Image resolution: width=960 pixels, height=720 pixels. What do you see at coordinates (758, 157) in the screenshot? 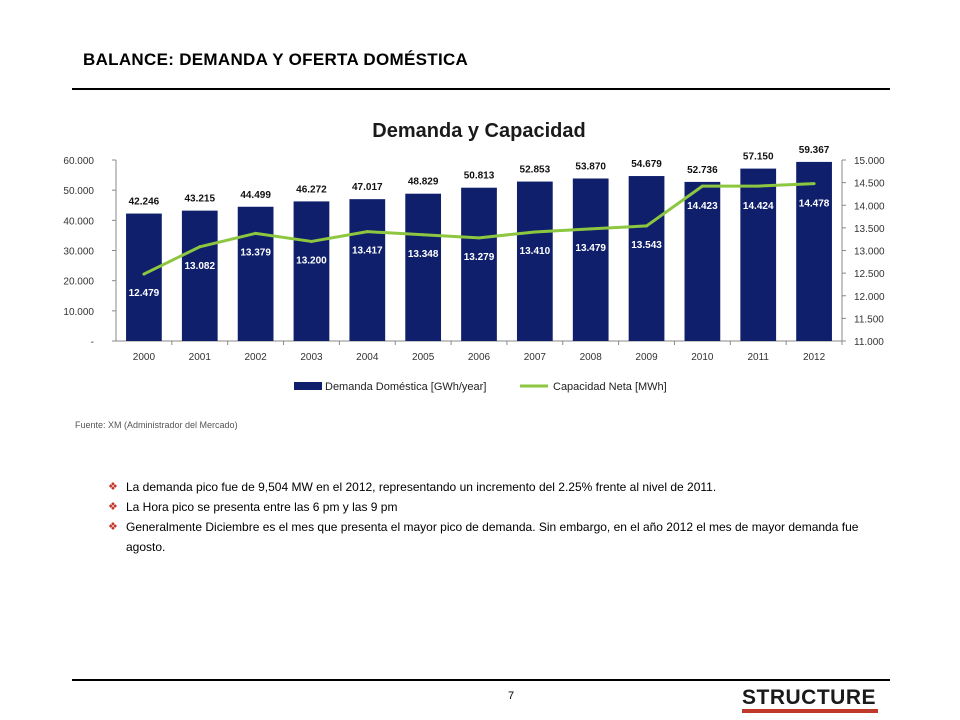
I see `demand-data-label: 57.150` at bounding box center [758, 157].